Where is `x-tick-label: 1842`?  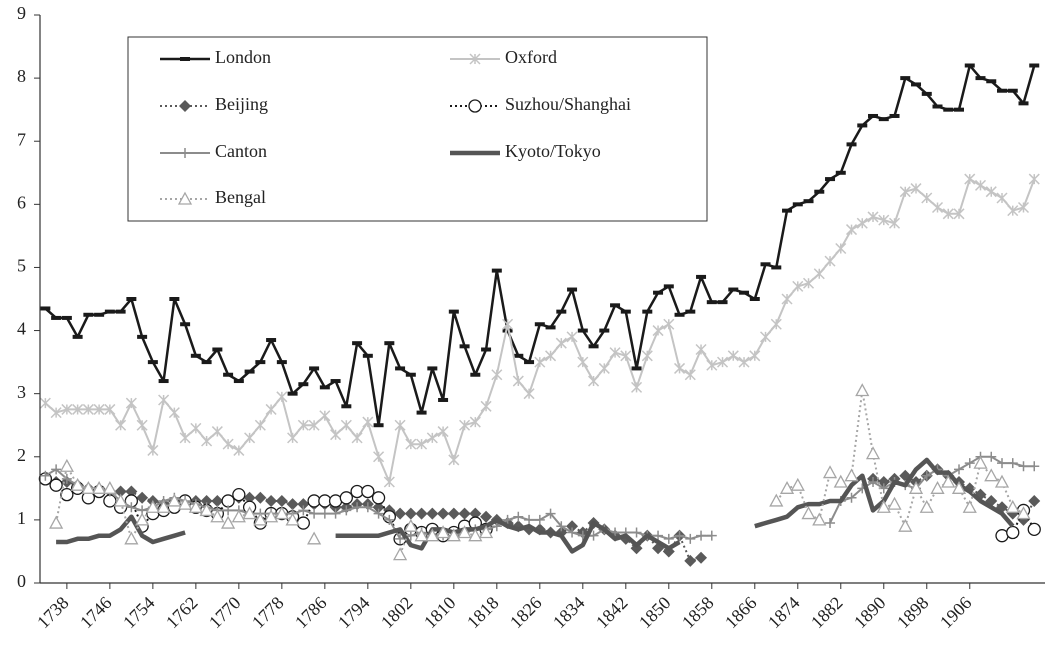
x-tick-label: 1842 is located at coordinates (612, 613).